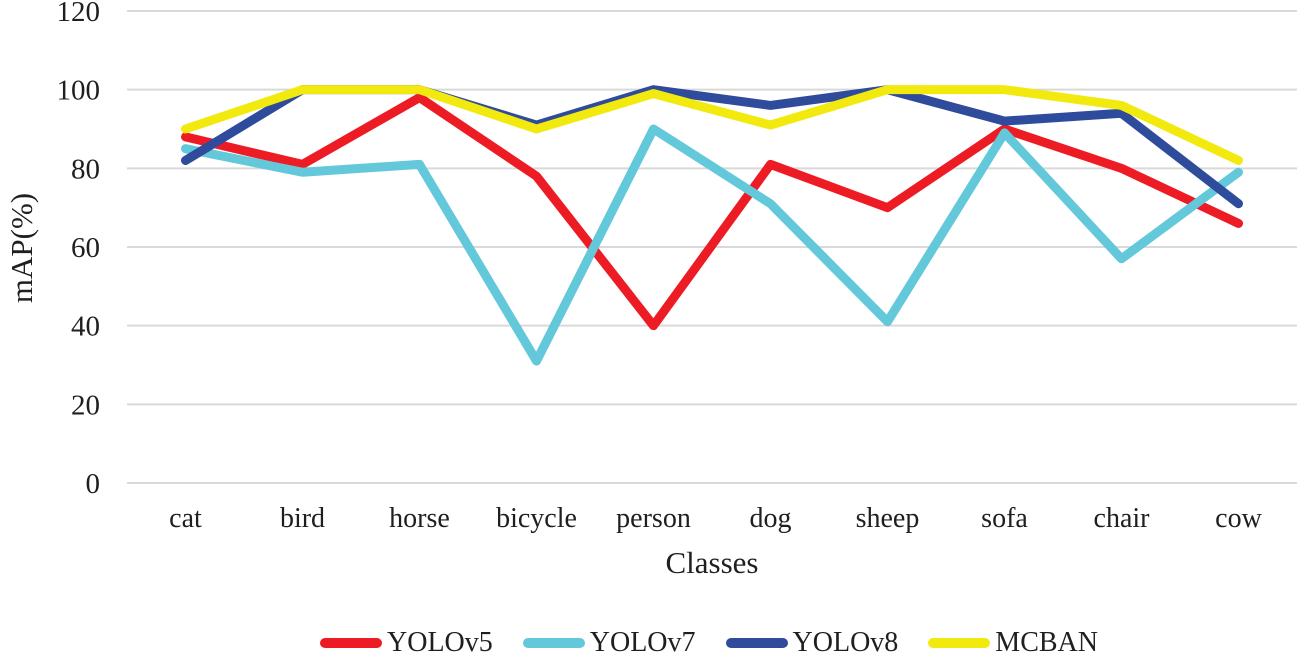 This screenshot has height=665, width=1300. What do you see at coordinates (21, 248) in the screenshot?
I see `y-axis-title: mAP(%)` at bounding box center [21, 248].